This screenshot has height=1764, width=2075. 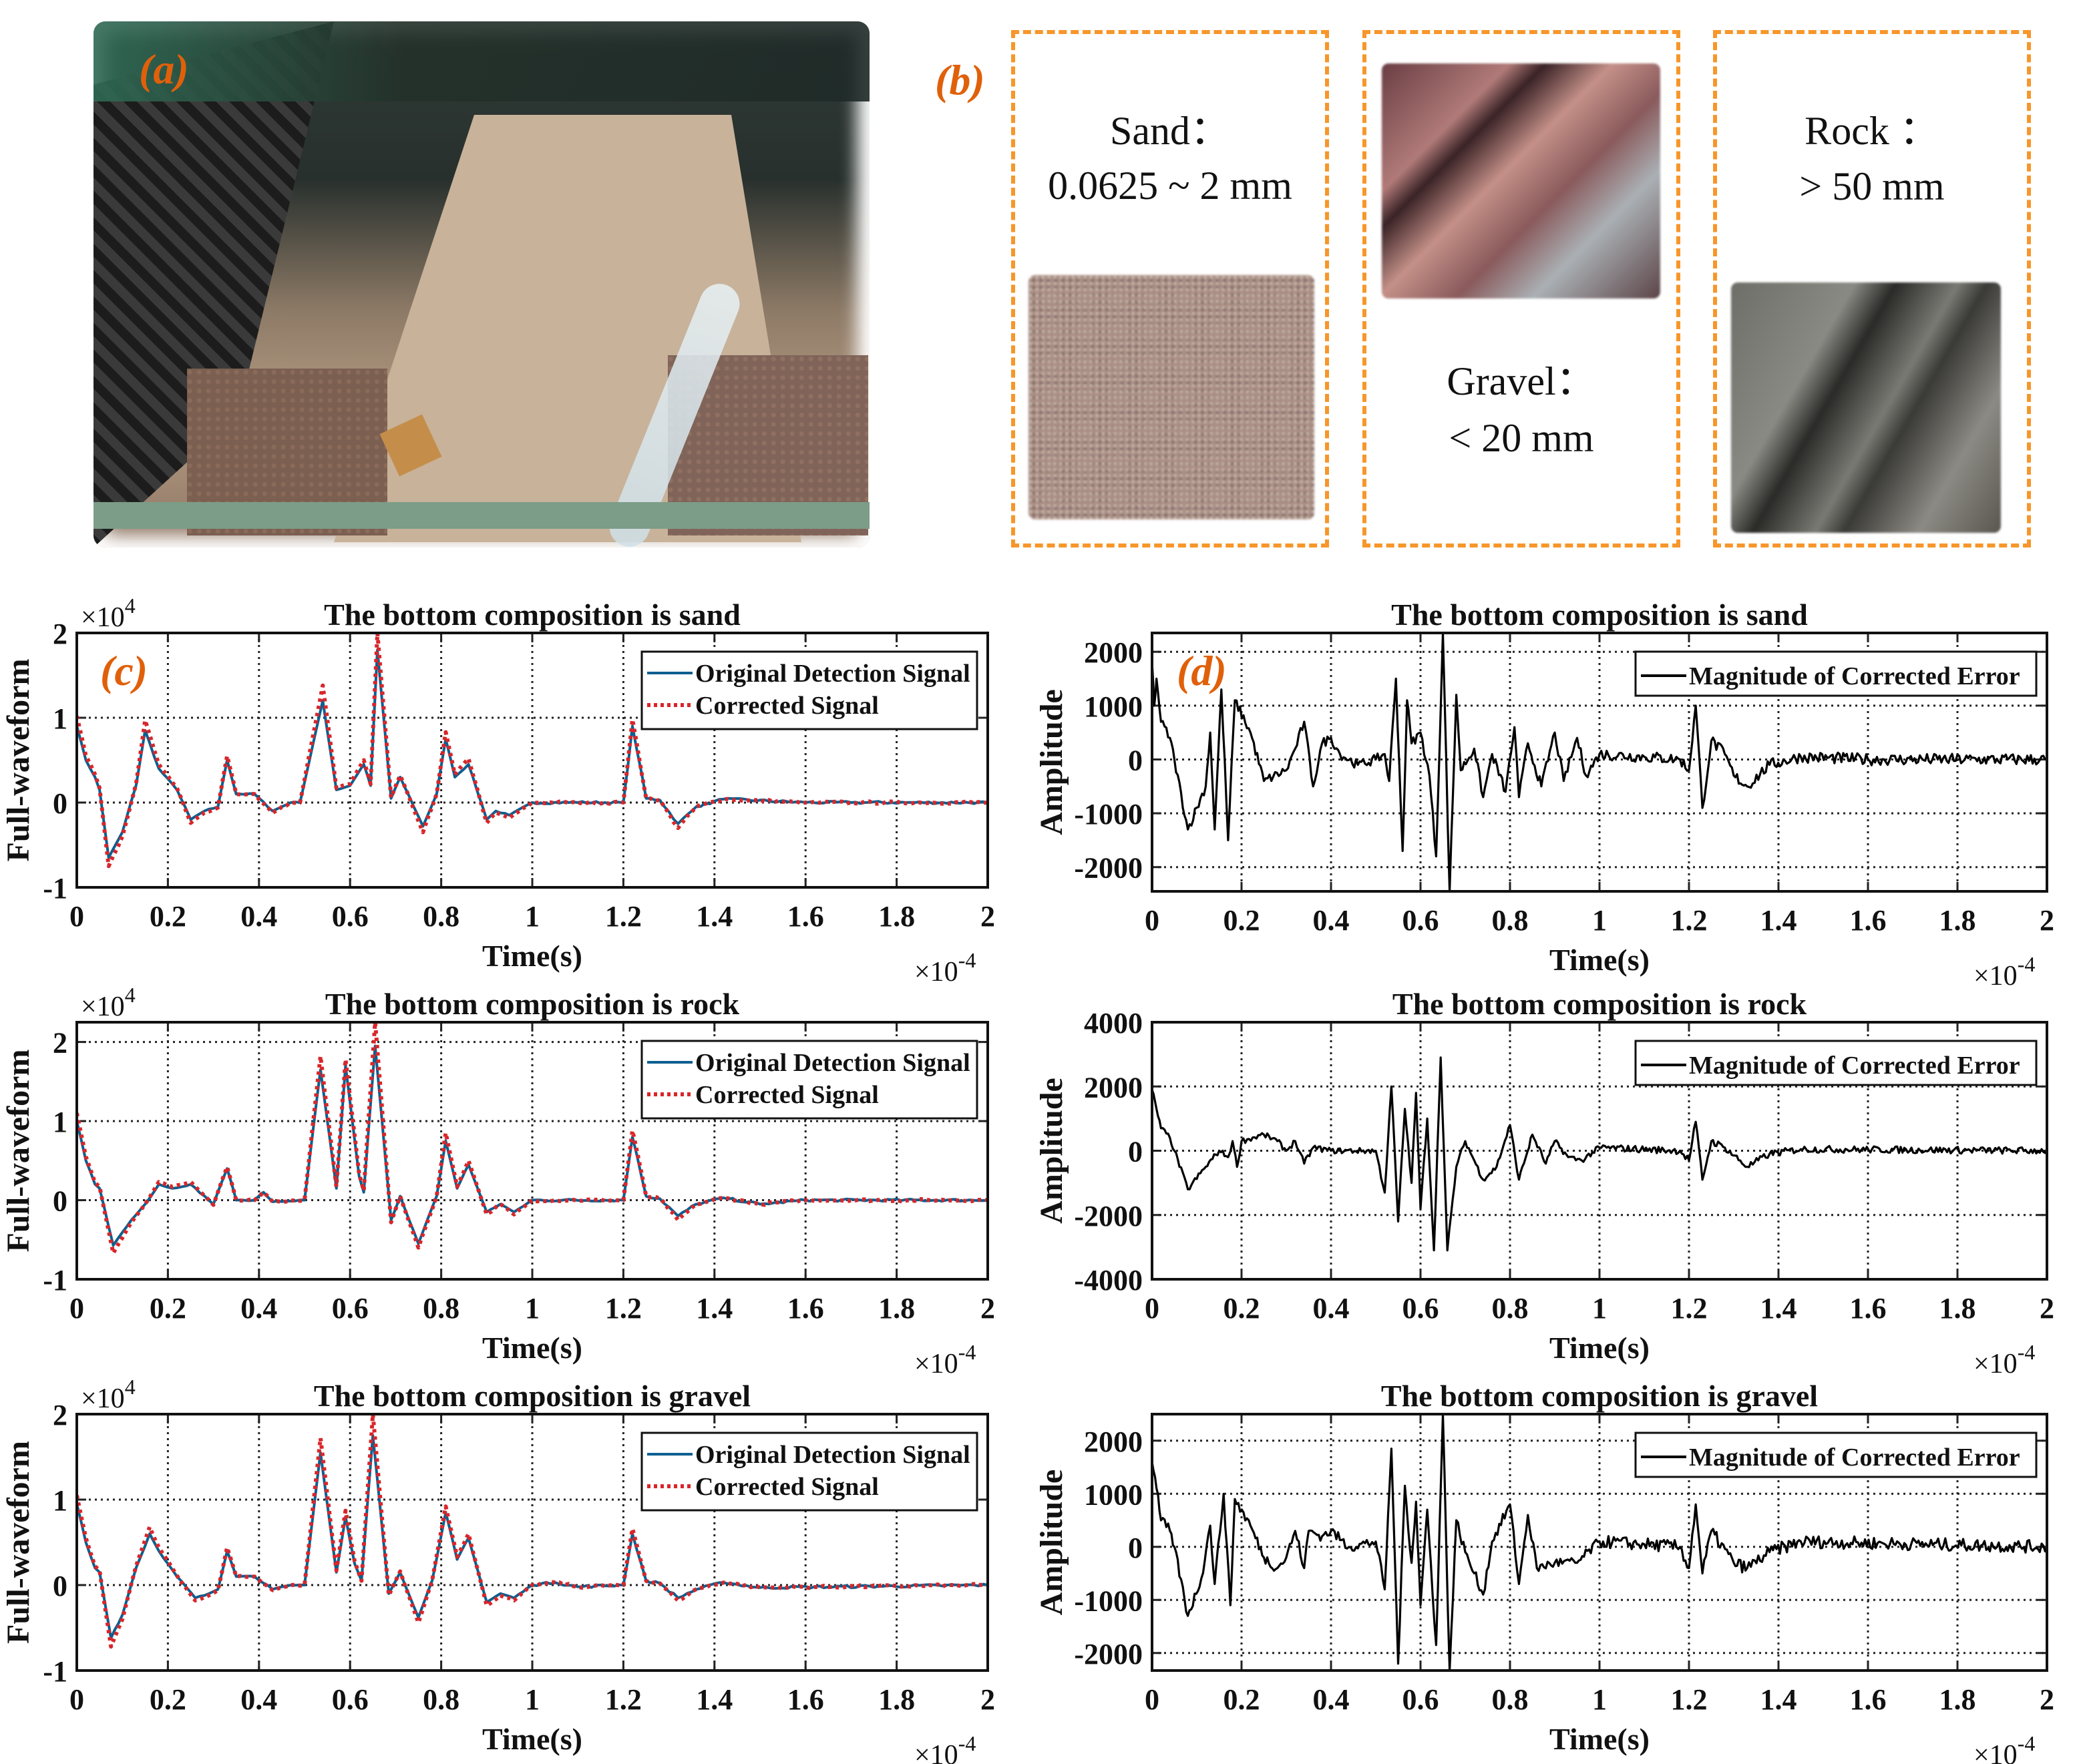 What do you see at coordinates (787, 1487) in the screenshot?
I see `legend-entry: Corrected Signal` at bounding box center [787, 1487].